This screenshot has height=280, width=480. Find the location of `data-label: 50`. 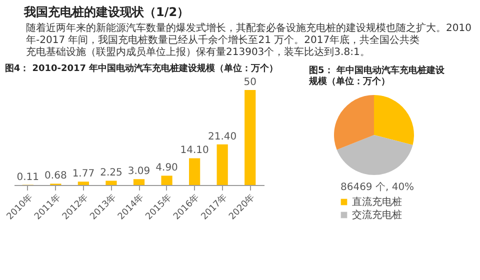

data-label: 50 is located at coordinates (250, 82).